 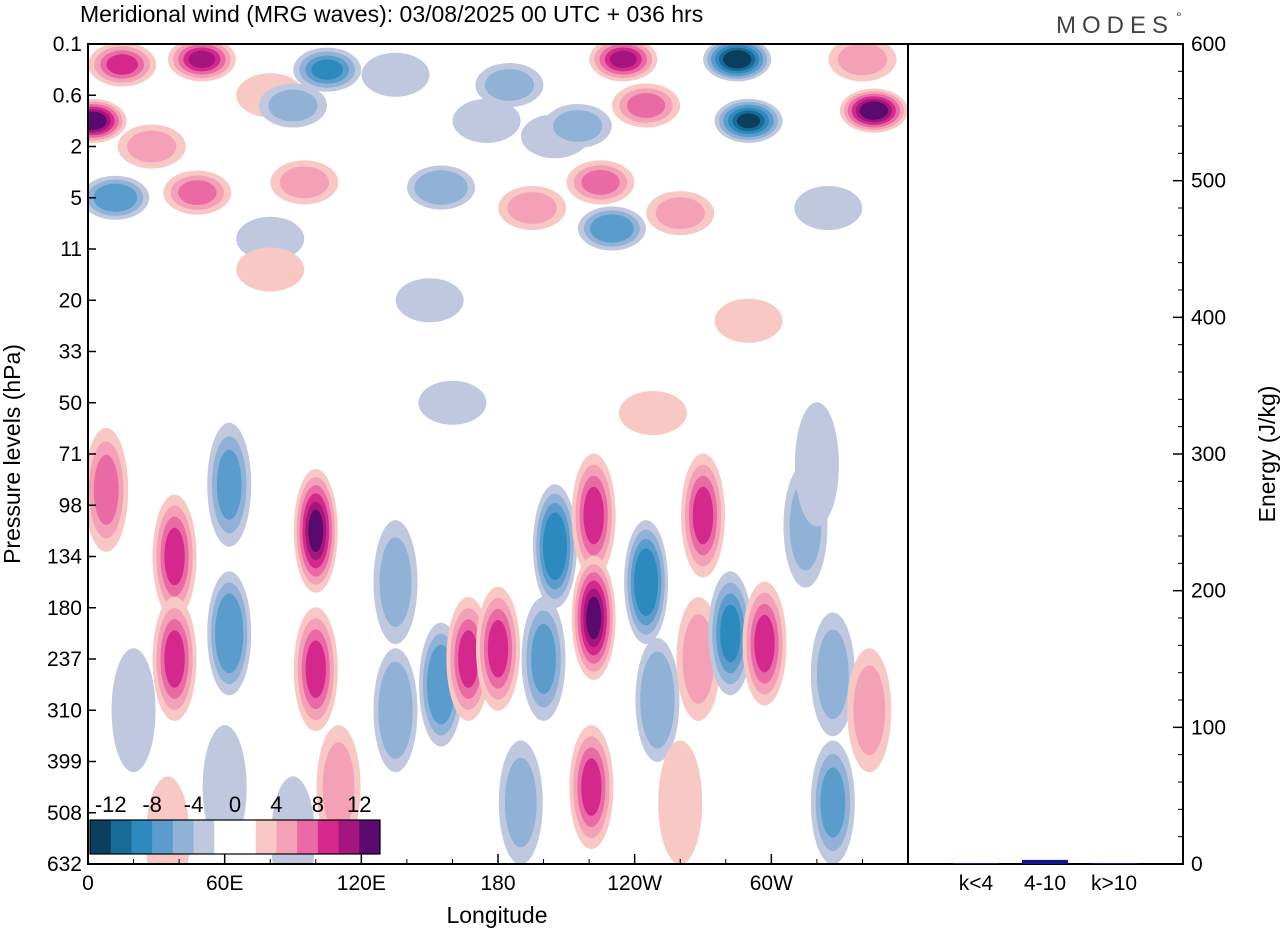 I want to click on y-tick-label: 5, so click(x=76, y=198).